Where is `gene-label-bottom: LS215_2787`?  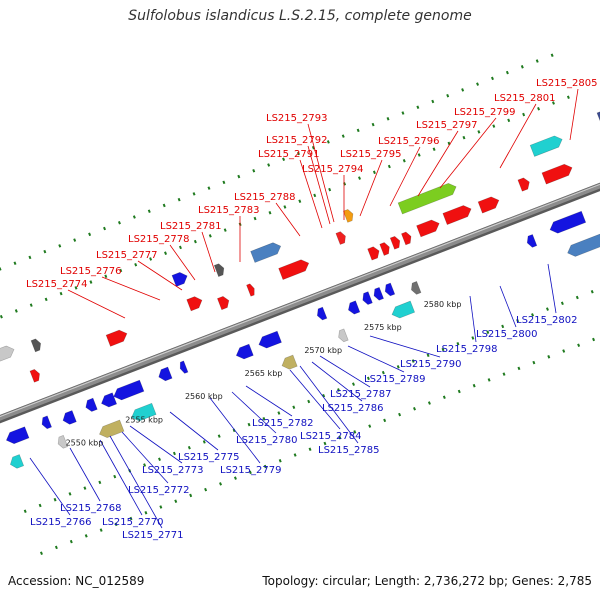
gene-label-bottom: LS215_2787 is located at coordinates (360, 394).